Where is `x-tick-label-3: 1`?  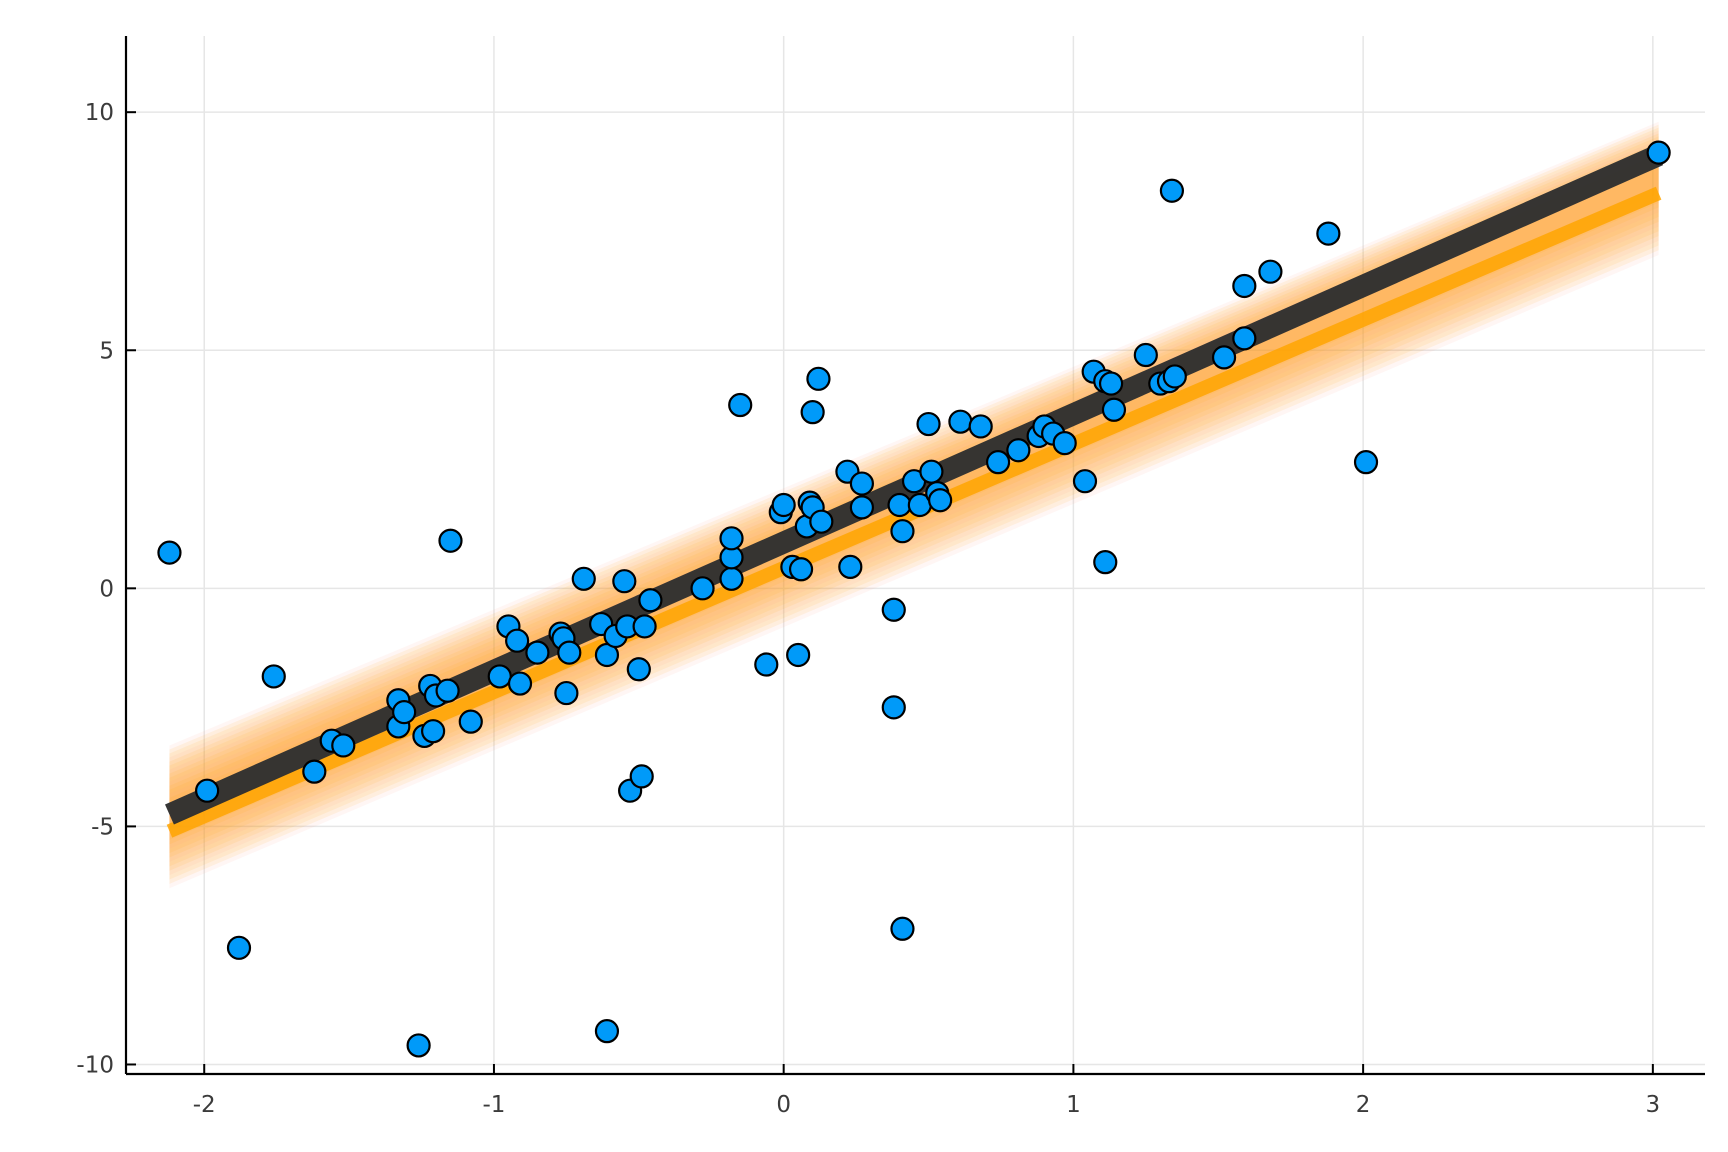 x-tick-label-3: 1 is located at coordinates (1073, 1105).